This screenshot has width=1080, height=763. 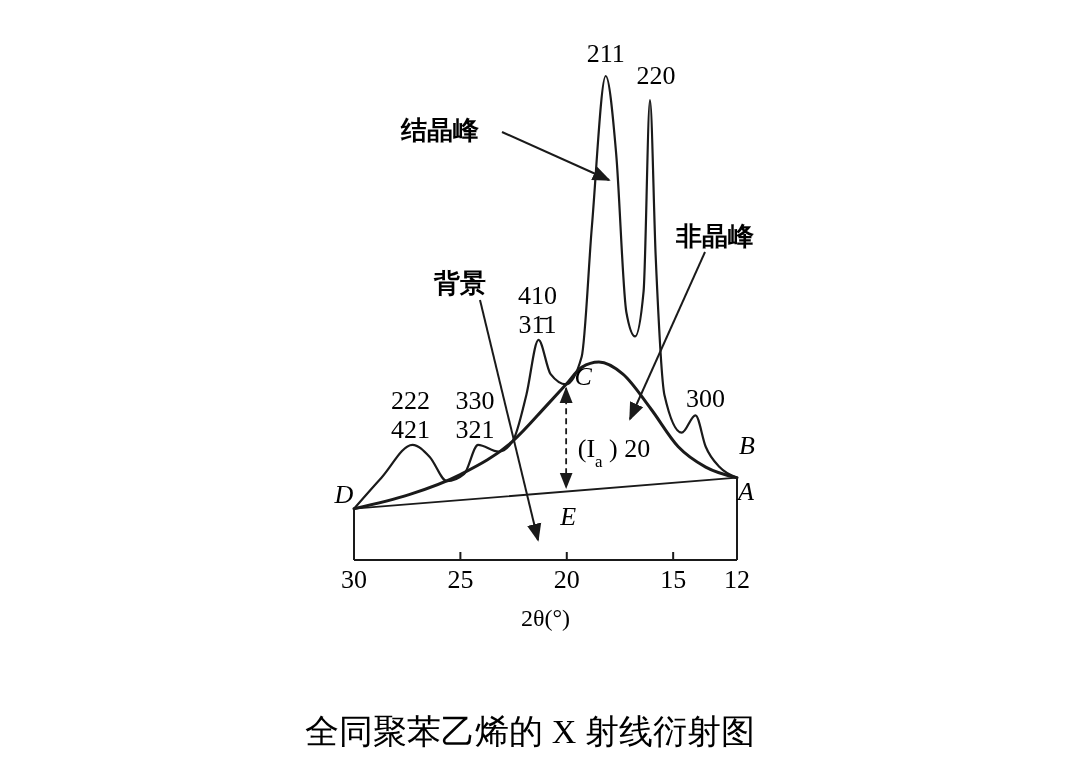 I want to click on annotation: 410 31̄1, so click(x=537, y=309).